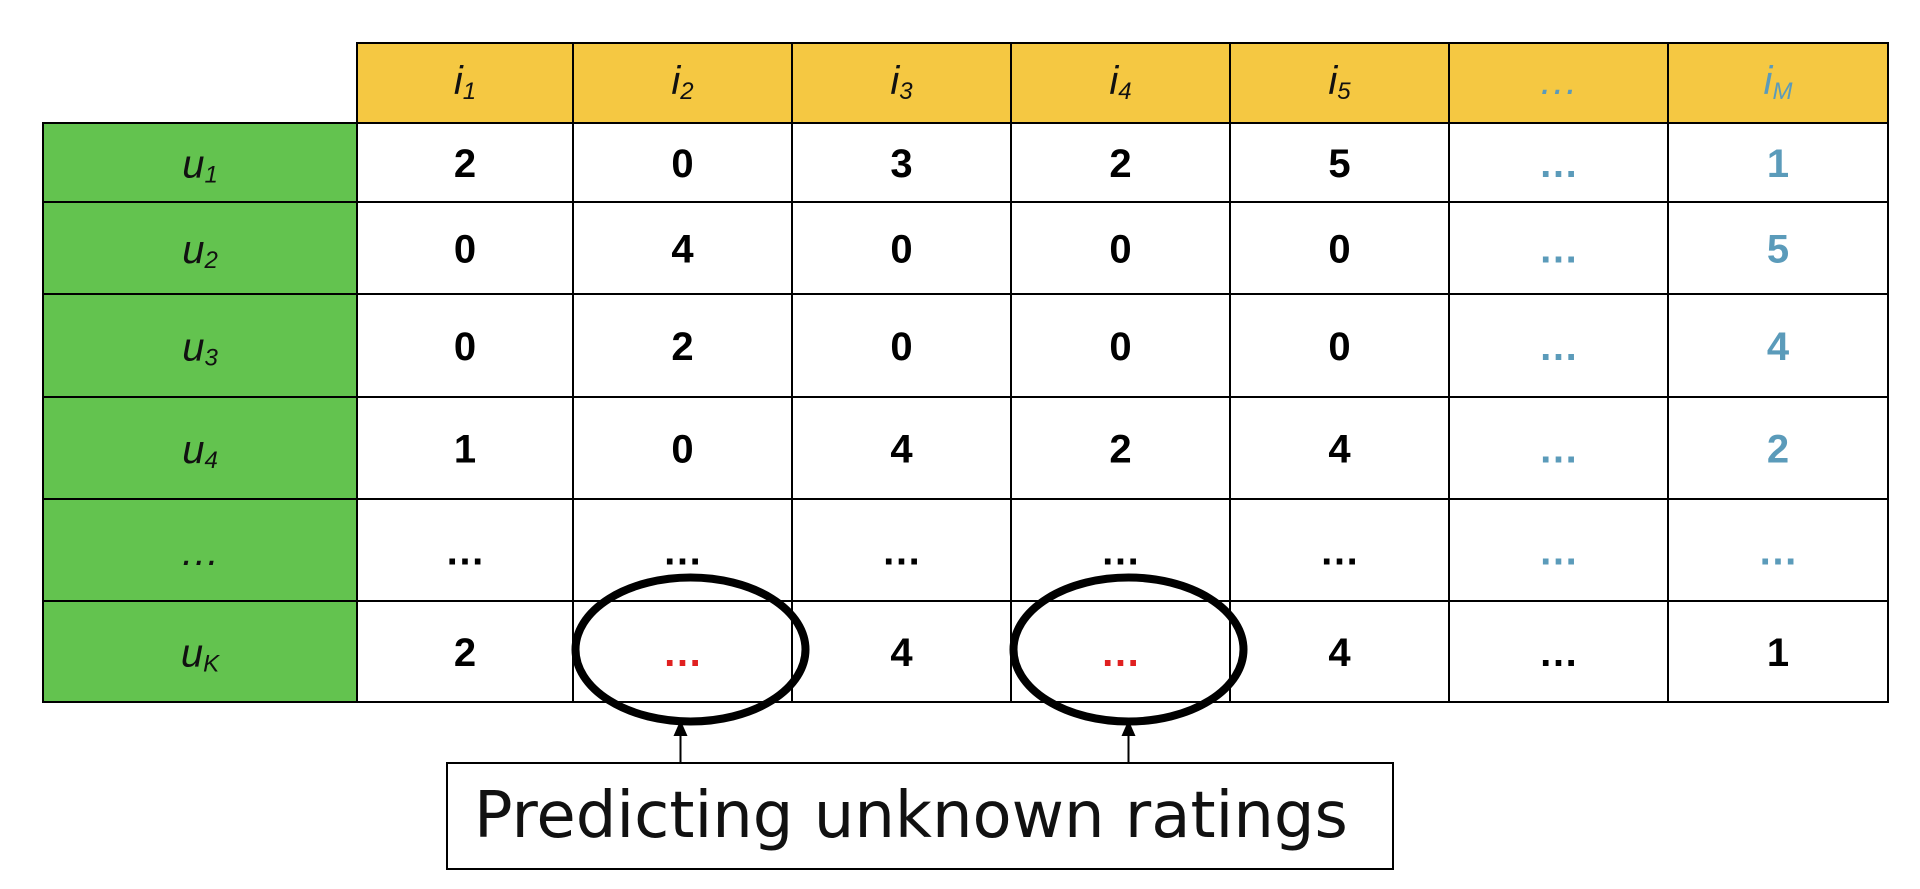  I want to click on highlight-ellipse, so click(690, 649).